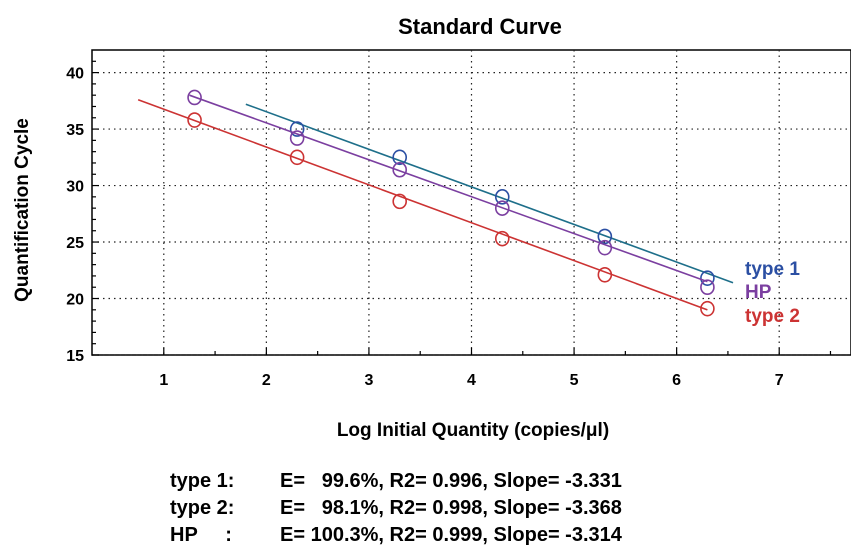 Image resolution: width=851 pixels, height=555 pixels. Describe the element at coordinates (202, 508) in the screenshot. I see `stats-series-name: type 2:` at that location.